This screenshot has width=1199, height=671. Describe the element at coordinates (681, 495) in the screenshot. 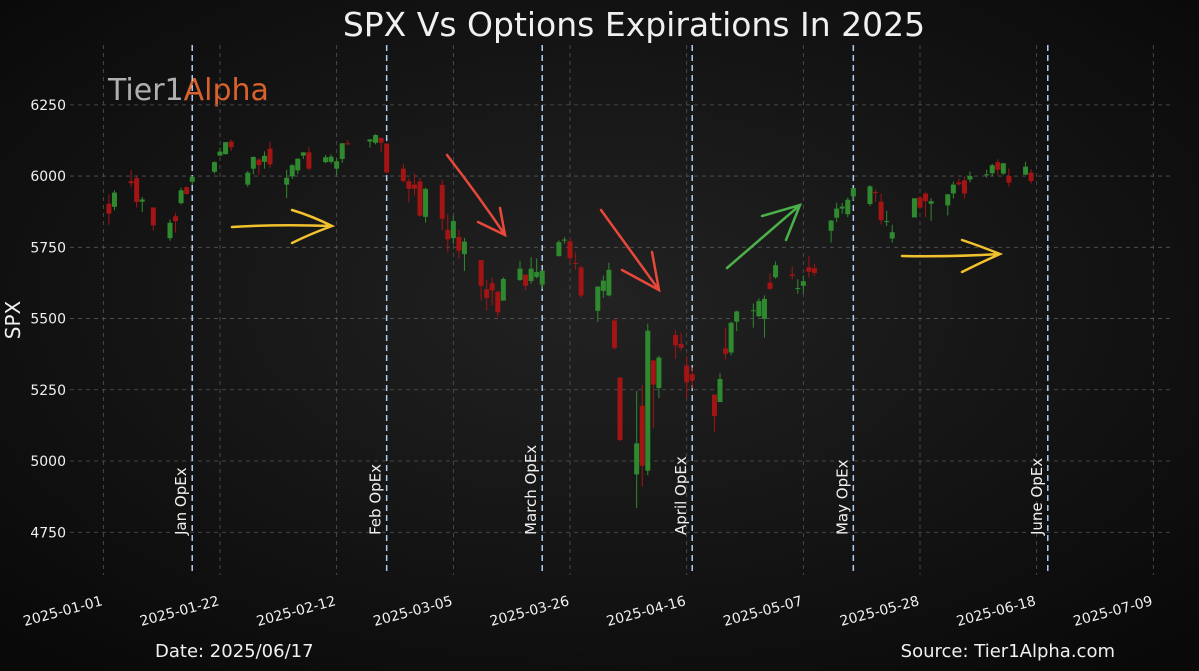

I see `opex-label: April OpEx` at that location.